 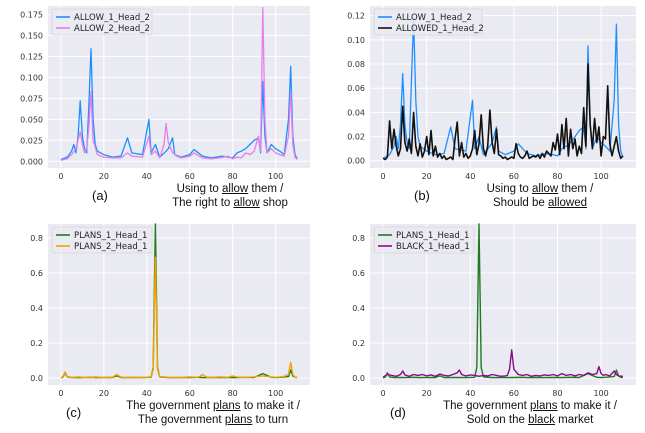 I want to click on caption-line: Sold on the black market, so click(x=530, y=420).